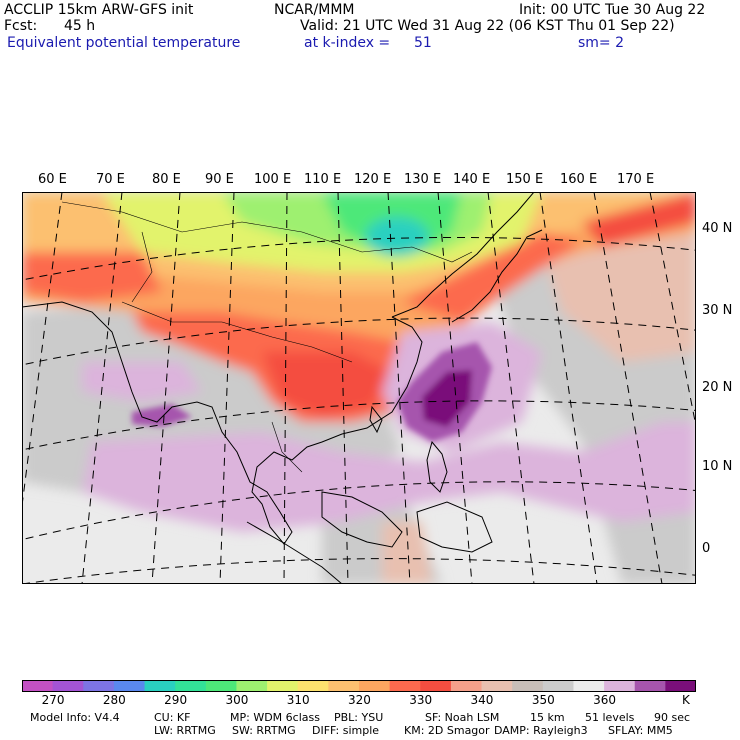 The height and width of the screenshot is (740, 740). I want to click on lon-label: 140 E, so click(472, 179).